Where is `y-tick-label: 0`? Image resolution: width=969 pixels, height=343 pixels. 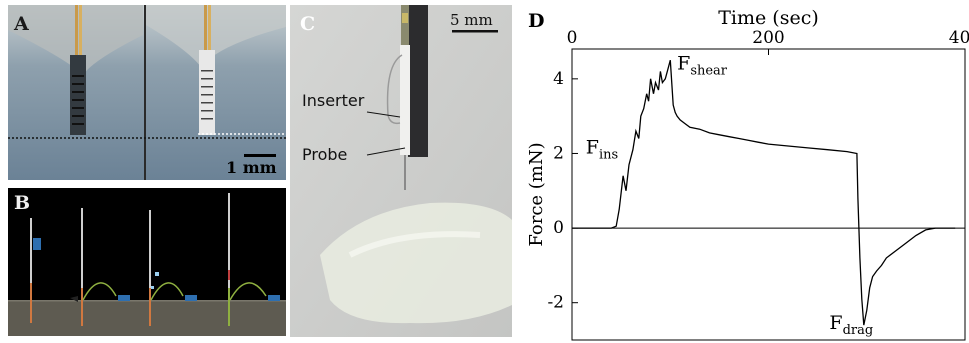
y-tick-label: 0 is located at coordinates (558, 228).